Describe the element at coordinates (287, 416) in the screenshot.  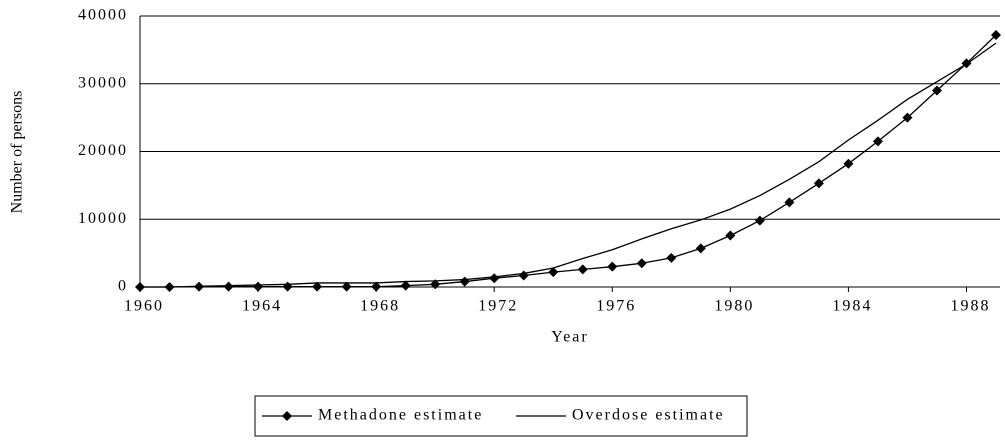
I see `legend-marker` at that location.